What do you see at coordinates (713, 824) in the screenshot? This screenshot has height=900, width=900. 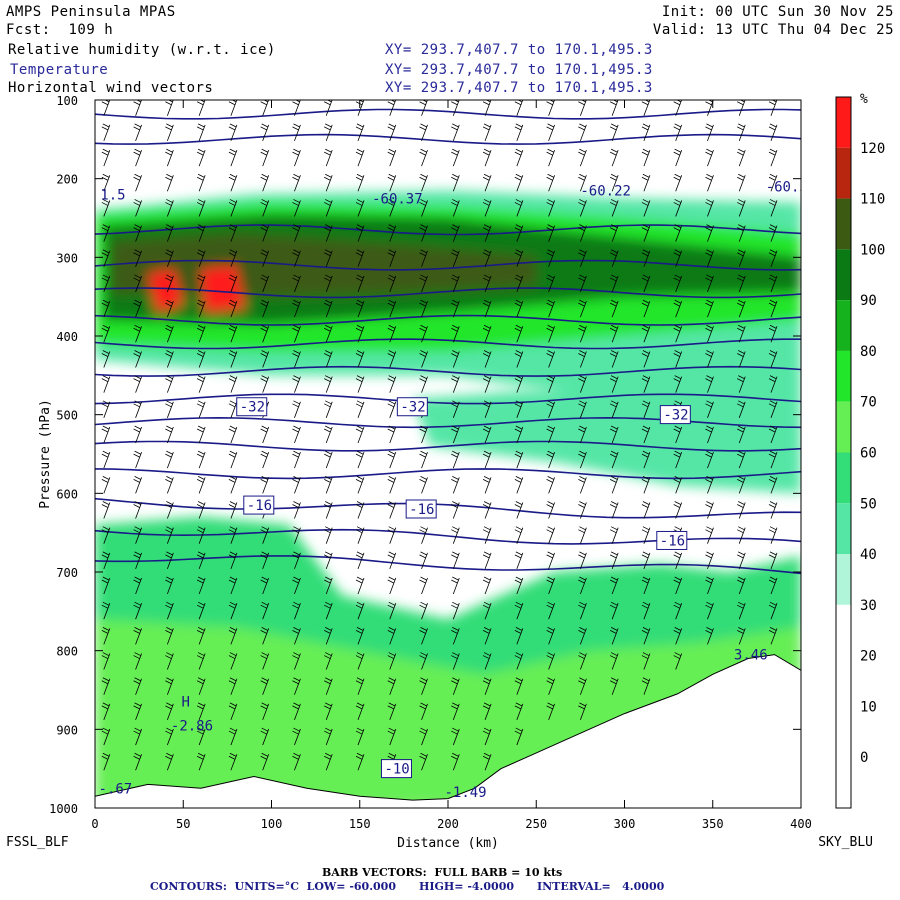 I see `x-tick-label: 350` at bounding box center [713, 824].